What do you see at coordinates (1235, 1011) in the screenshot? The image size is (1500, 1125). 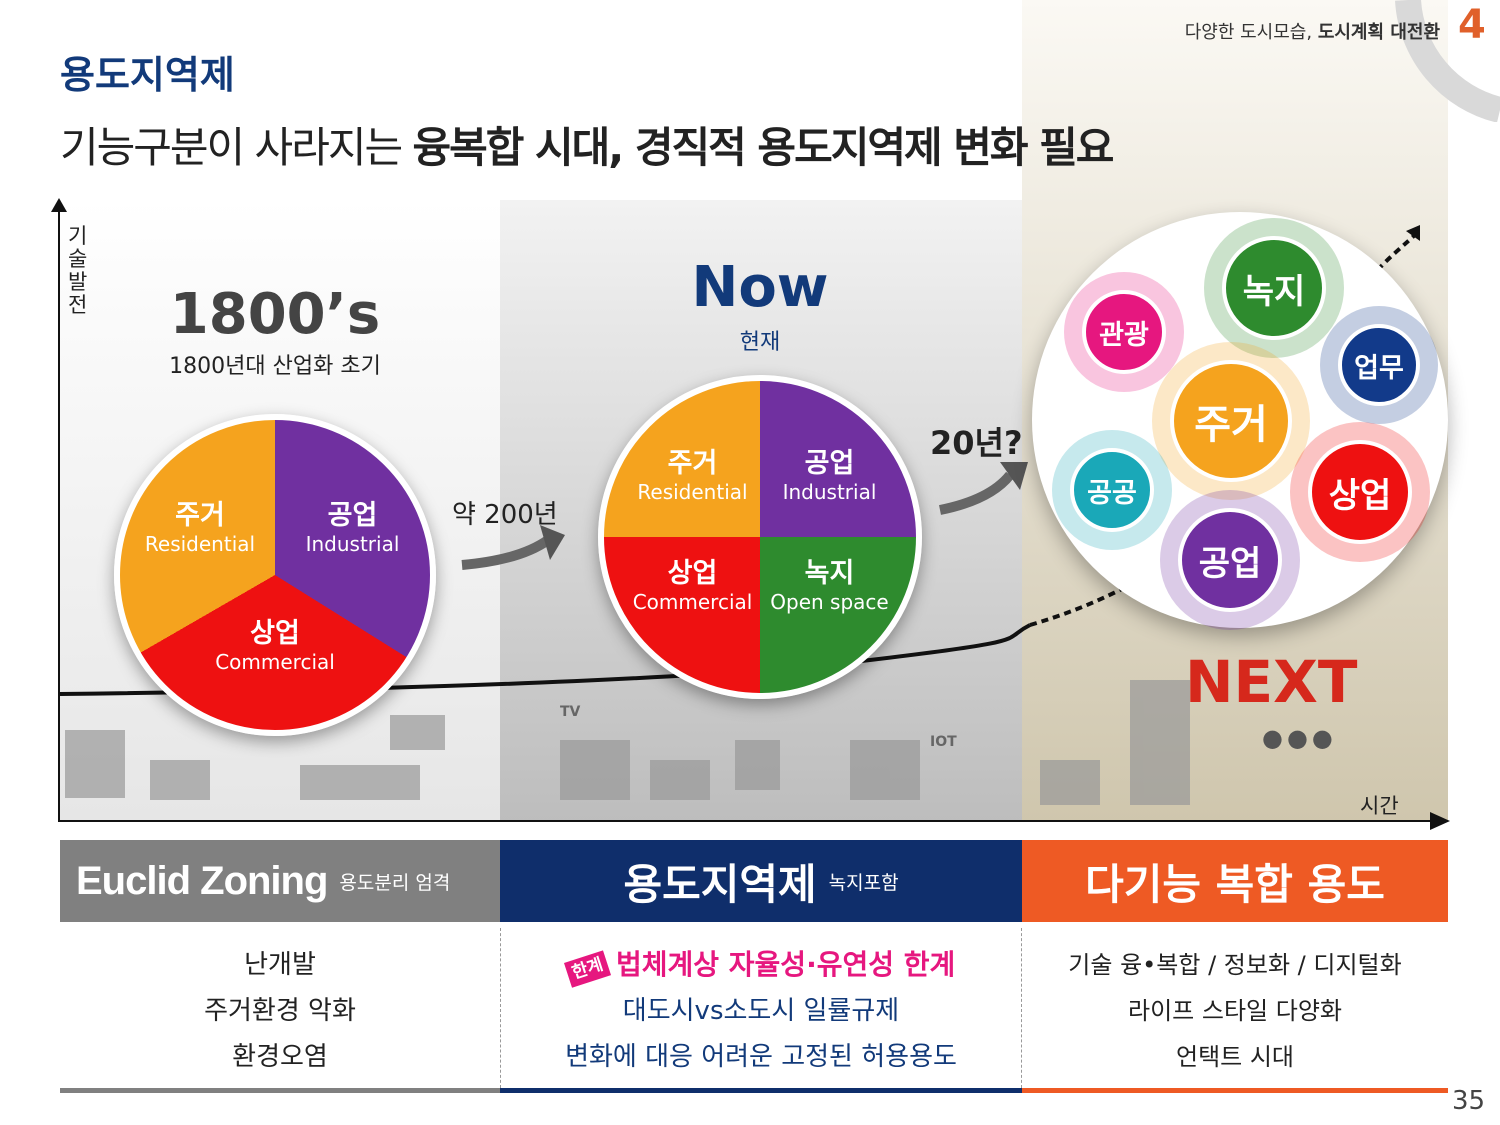 I see `line: 라이프 스타일 다양화` at bounding box center [1235, 1011].